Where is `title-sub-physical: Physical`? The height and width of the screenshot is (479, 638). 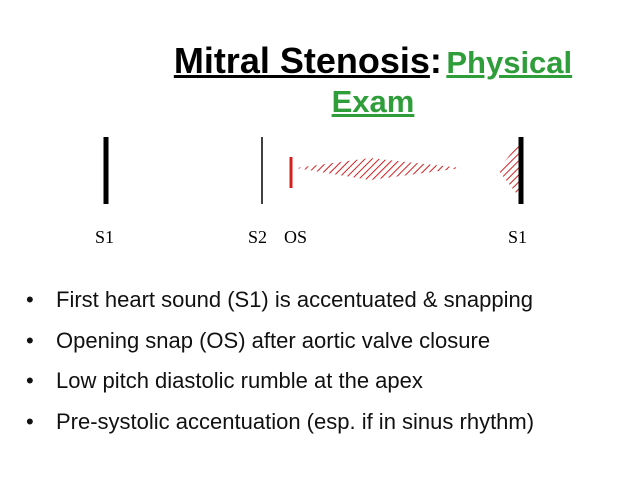
title-sub-physical: Physical is located at coordinates (509, 62).